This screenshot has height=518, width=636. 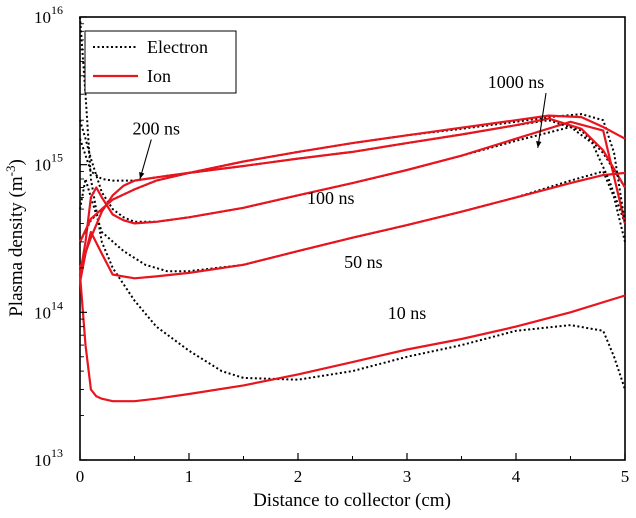 What do you see at coordinates (48, 163) in the screenshot?
I see `y-tick-label: 1015` at bounding box center [48, 163].